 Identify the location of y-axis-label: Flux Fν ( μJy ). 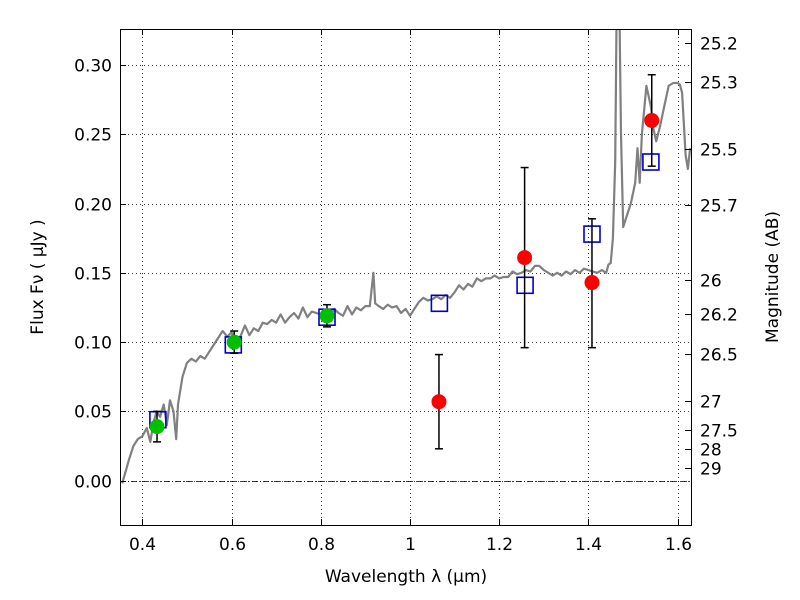
(38, 276).